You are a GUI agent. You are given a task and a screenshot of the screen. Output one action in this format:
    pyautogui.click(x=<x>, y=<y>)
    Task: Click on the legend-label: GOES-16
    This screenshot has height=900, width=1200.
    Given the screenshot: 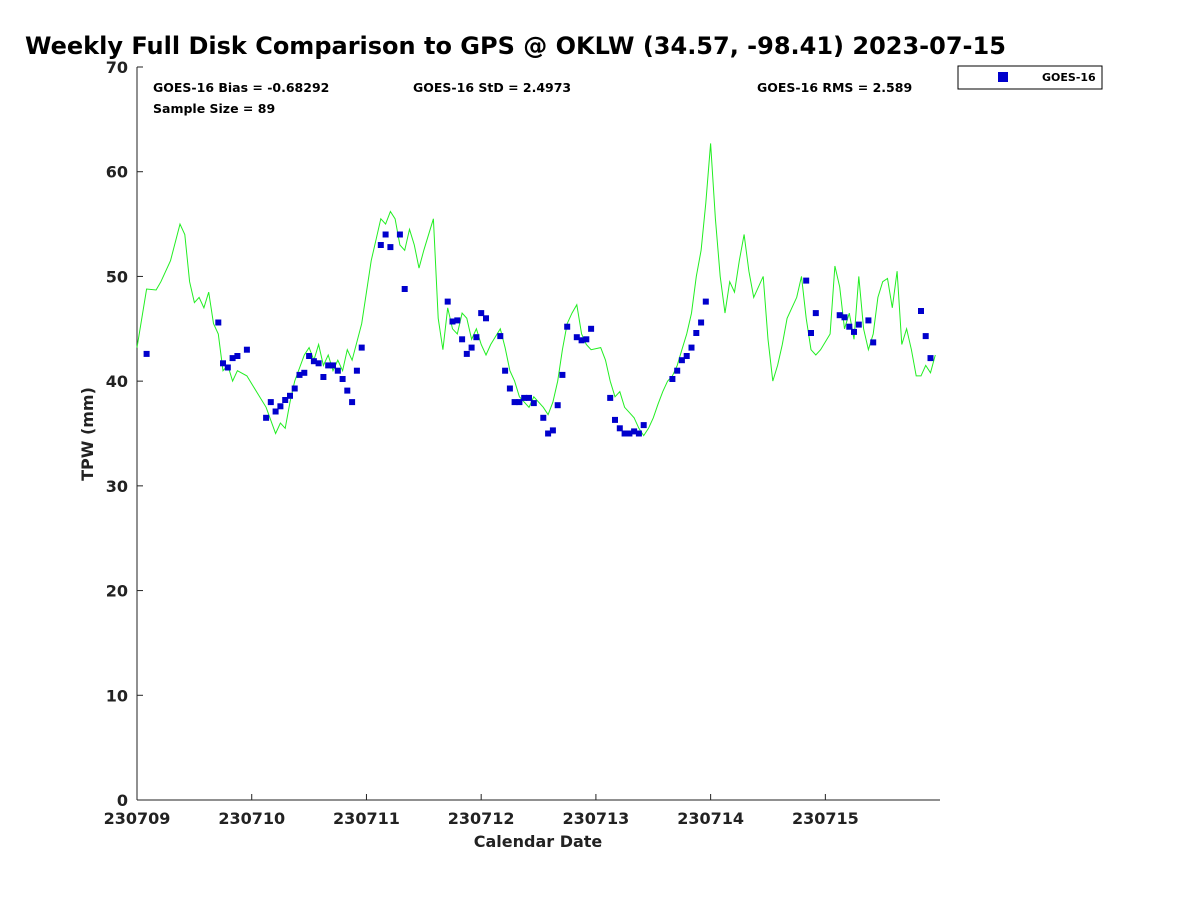 What is the action you would take?
    pyautogui.click(x=1069, y=77)
    